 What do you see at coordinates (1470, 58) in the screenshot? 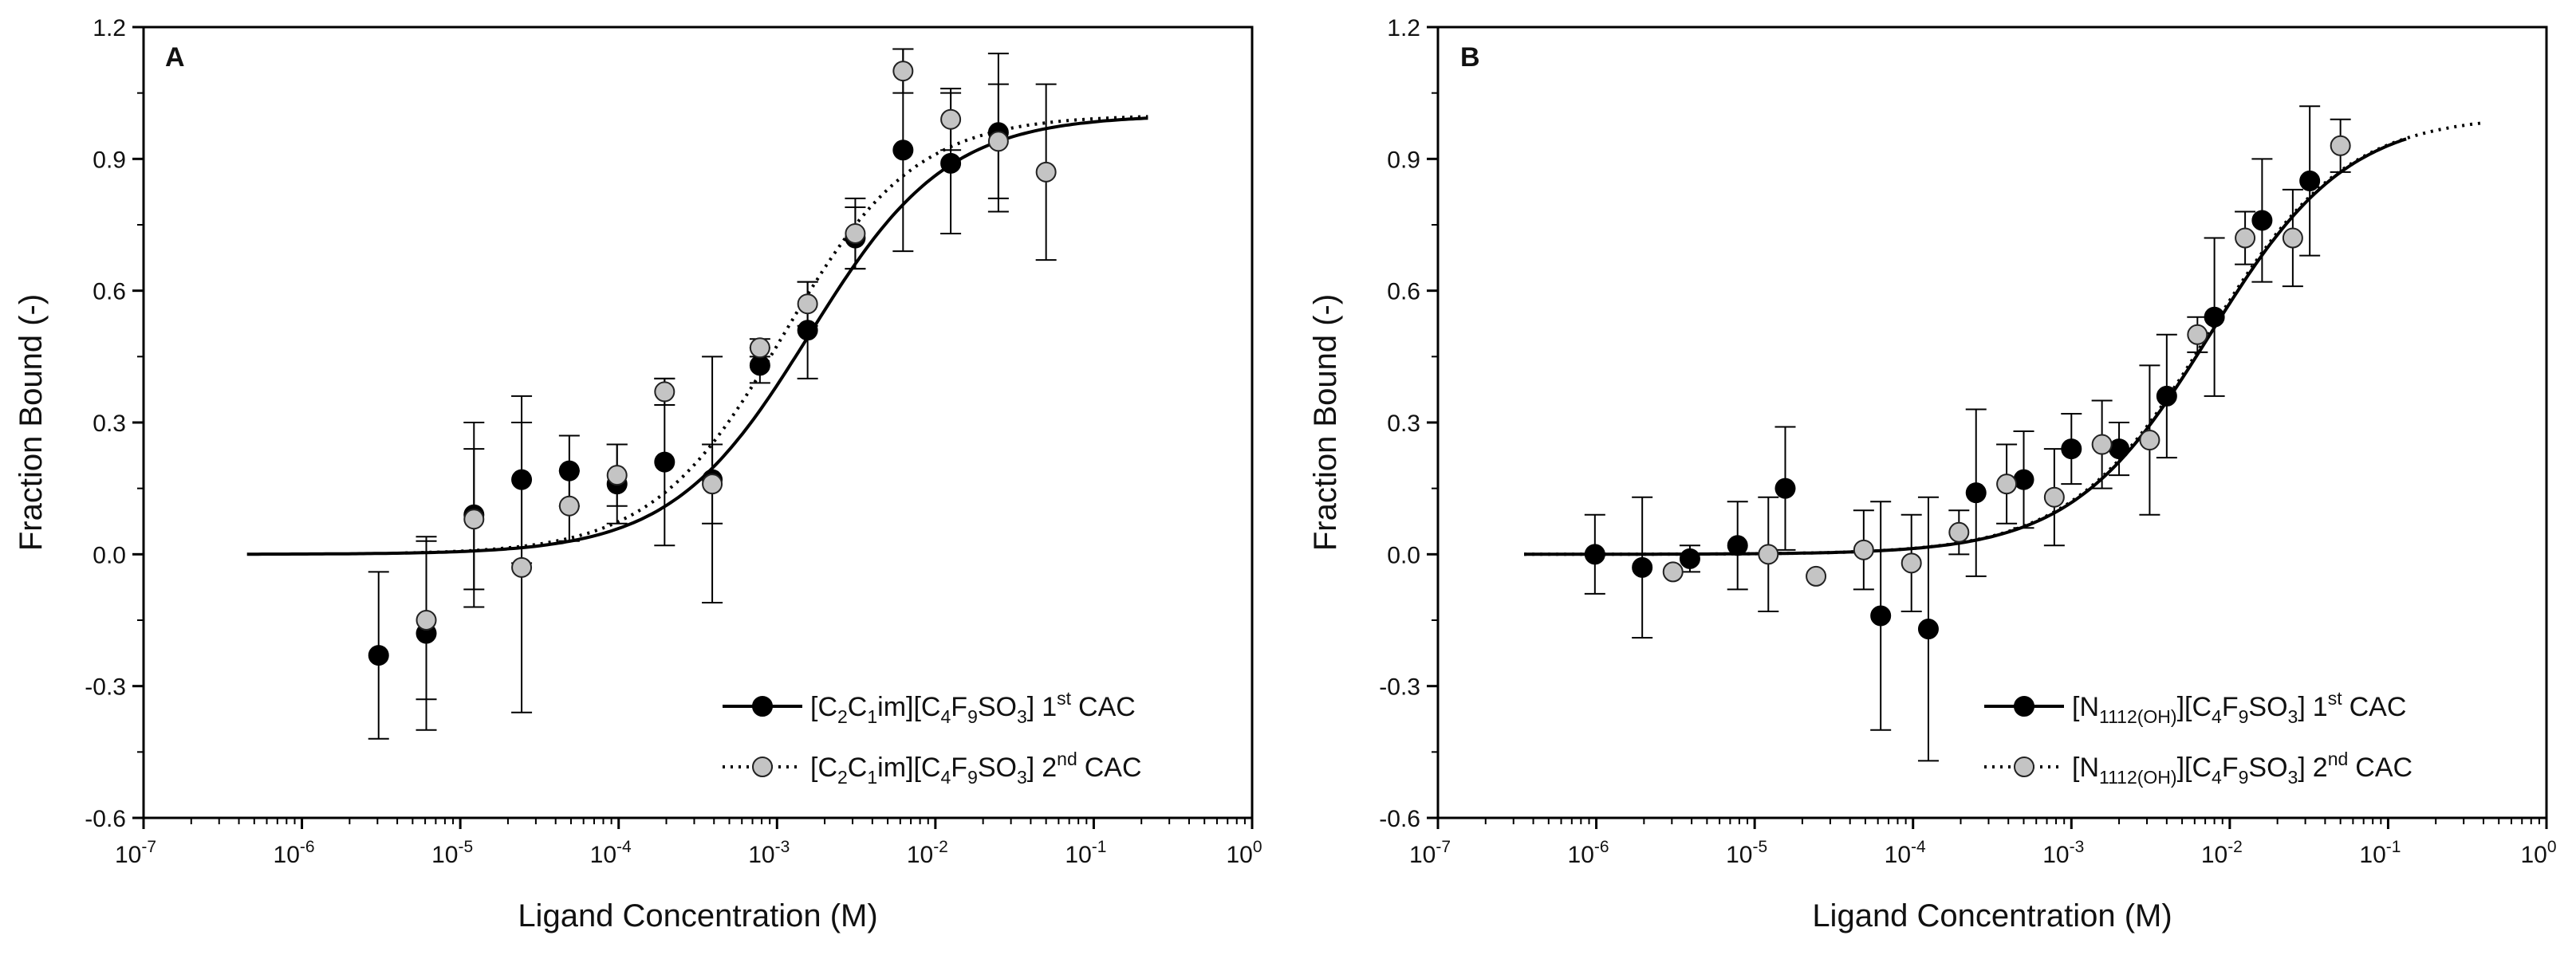
I see `panel-b-label: B` at bounding box center [1470, 58].